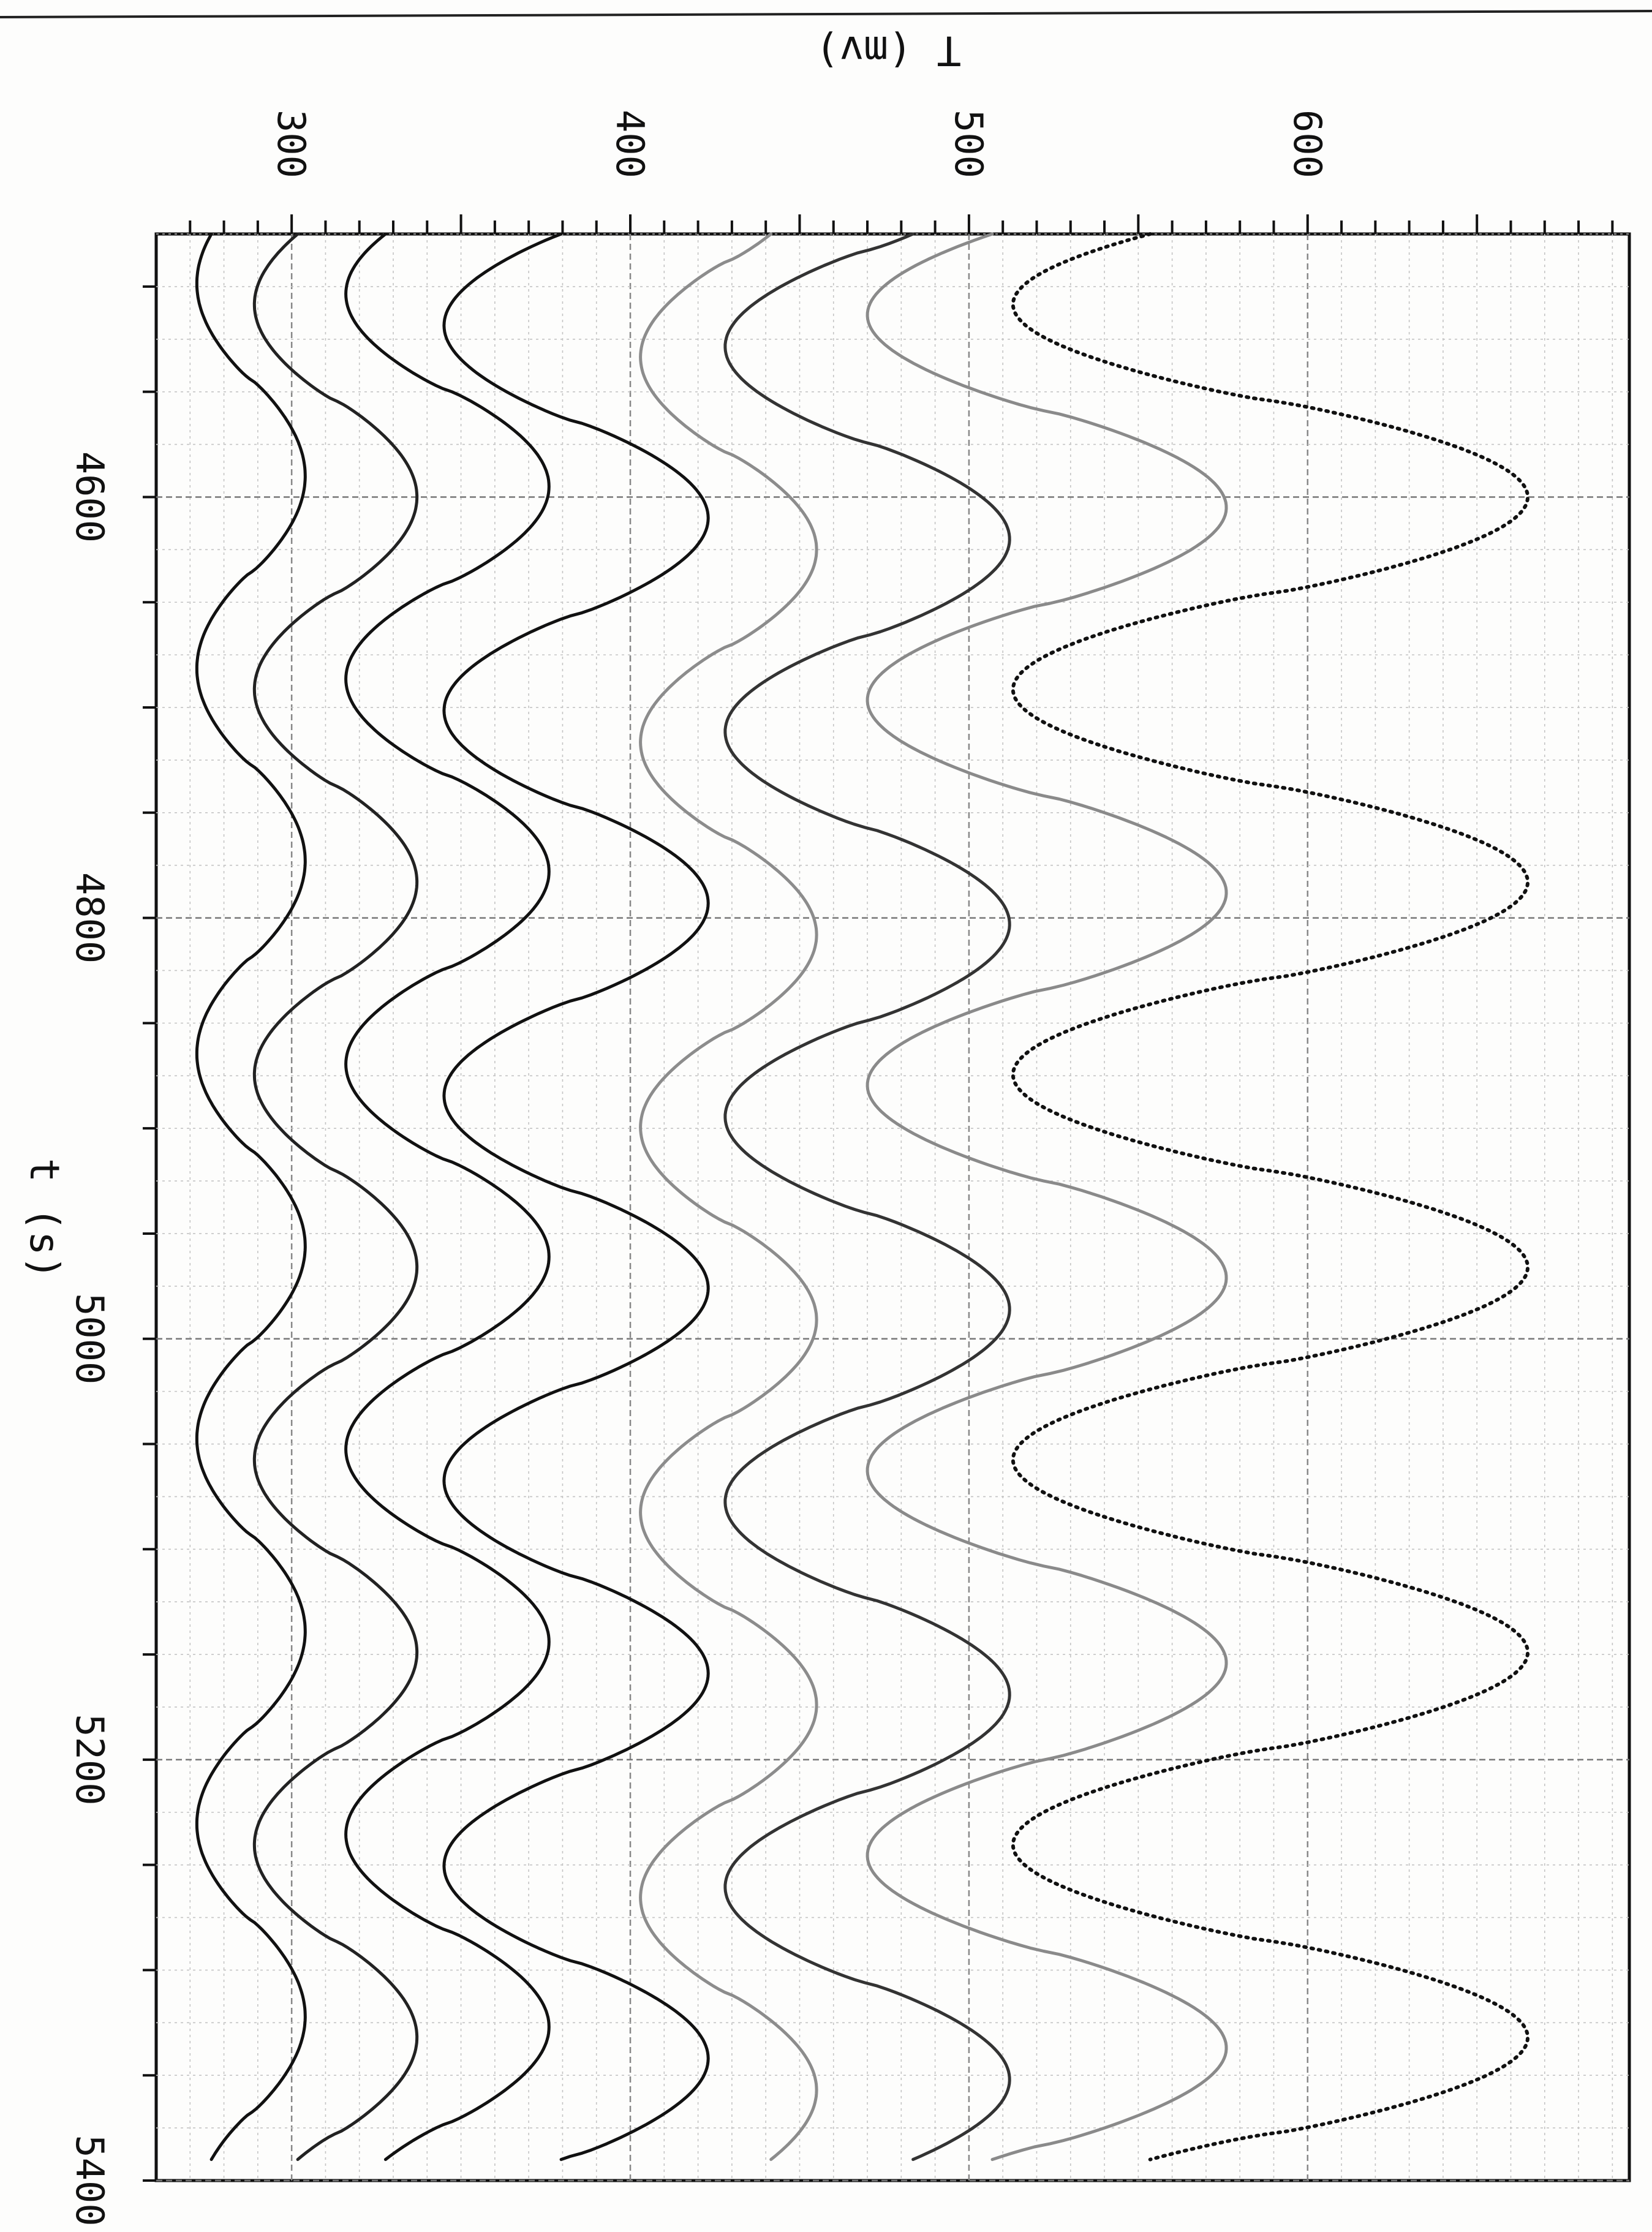 Image resolution: width=1652 pixels, height=2232 pixels. I want to click on temperature-tick-label: 300, so click(291, 144).